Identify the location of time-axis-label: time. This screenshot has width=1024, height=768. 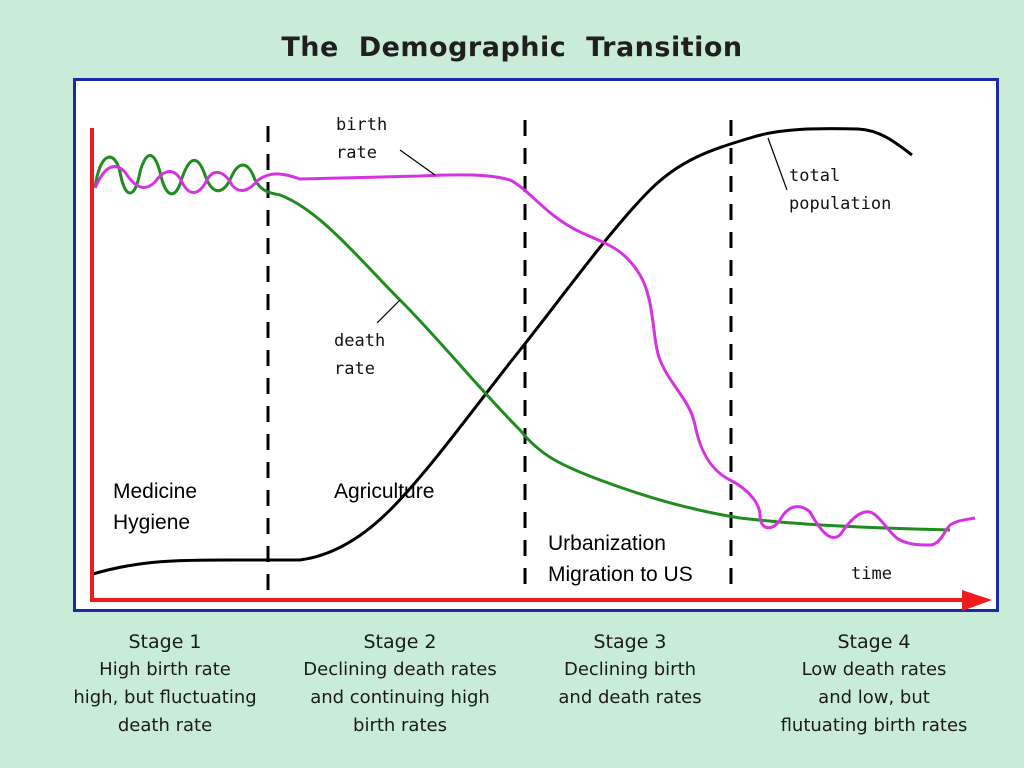
(871, 574).